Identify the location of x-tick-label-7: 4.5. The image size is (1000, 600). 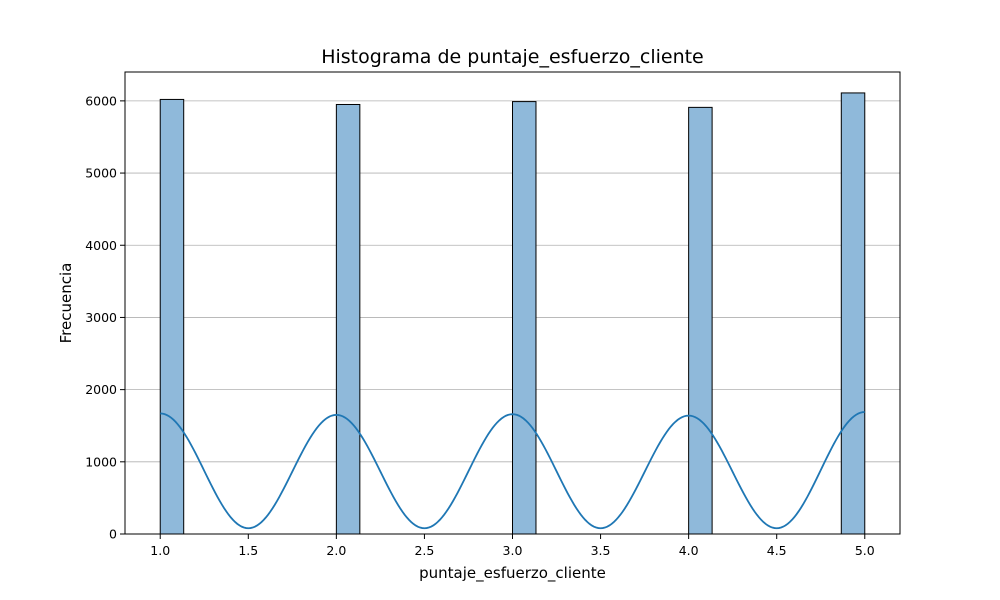
(777, 550).